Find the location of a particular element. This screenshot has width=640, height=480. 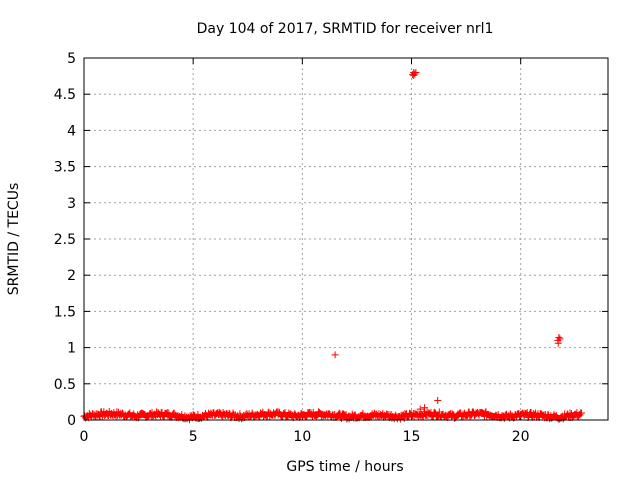

y-tick-label: 0 is located at coordinates (71, 421).